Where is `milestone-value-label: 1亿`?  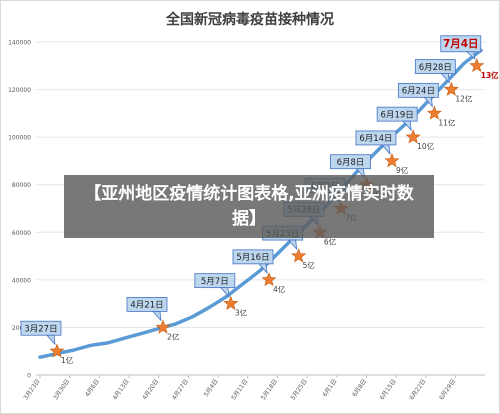 milestone-value-label: 1亿 is located at coordinates (67, 360).